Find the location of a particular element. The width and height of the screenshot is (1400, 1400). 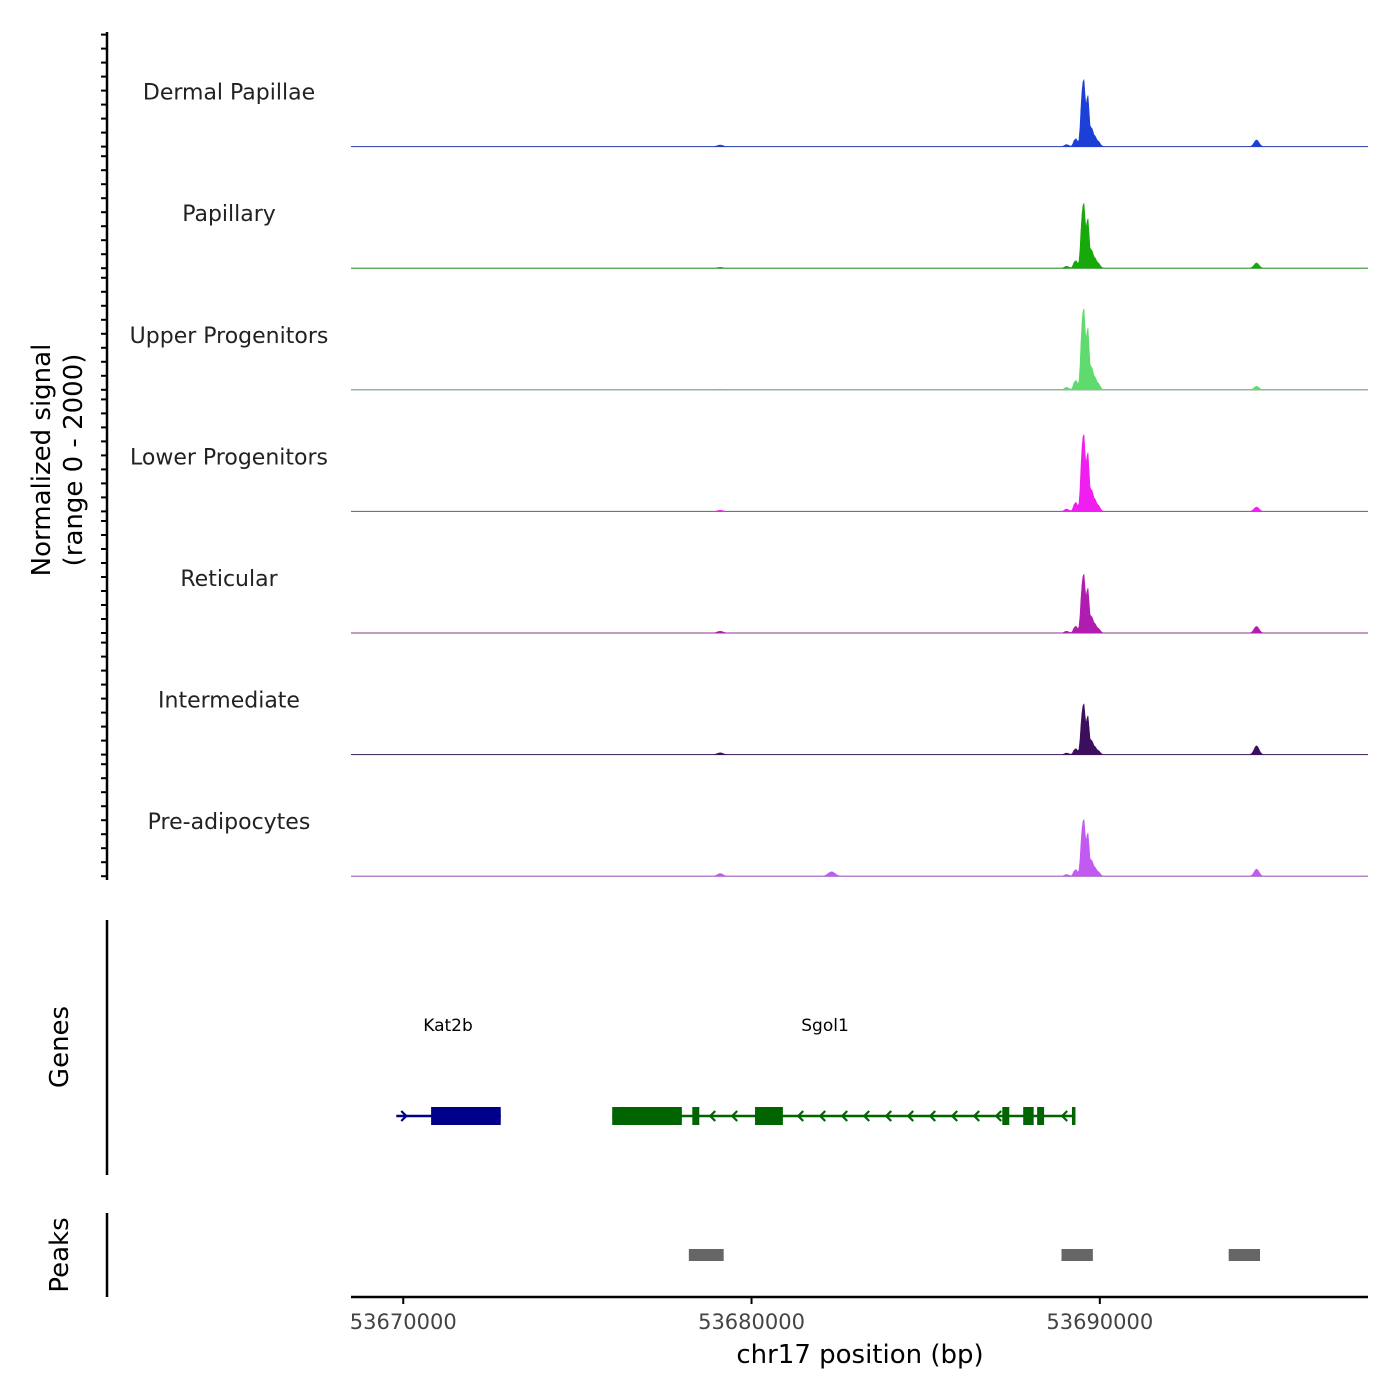

gene-sgol1: Sgol1 is located at coordinates (844, 1070).